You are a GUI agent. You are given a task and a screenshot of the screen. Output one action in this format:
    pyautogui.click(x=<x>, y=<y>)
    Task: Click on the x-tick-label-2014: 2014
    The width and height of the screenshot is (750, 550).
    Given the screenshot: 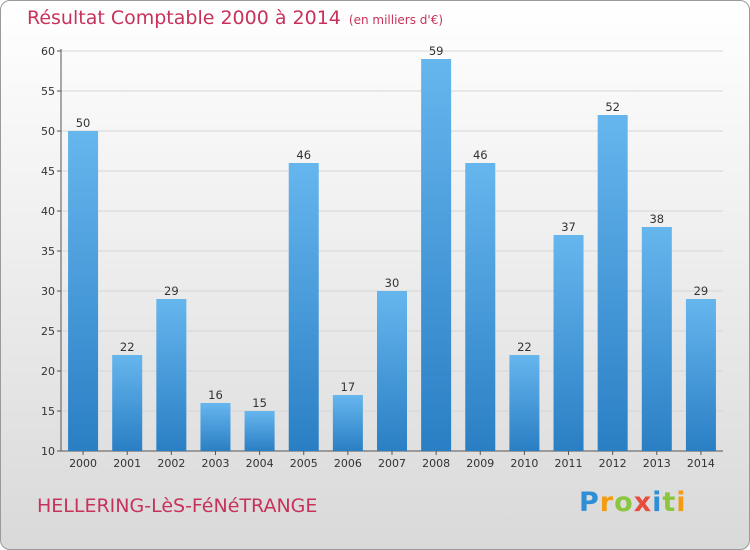 What is the action you would take?
    pyautogui.click(x=701, y=463)
    